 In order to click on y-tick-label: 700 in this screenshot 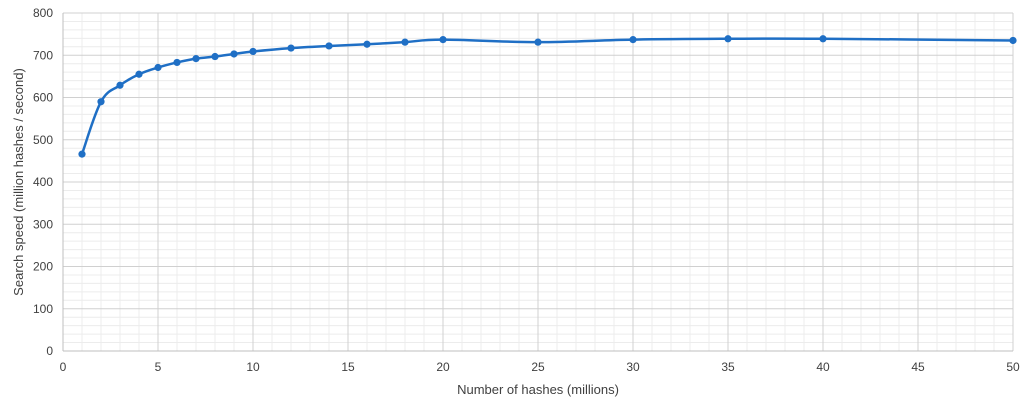, I will do `click(43, 55)`.